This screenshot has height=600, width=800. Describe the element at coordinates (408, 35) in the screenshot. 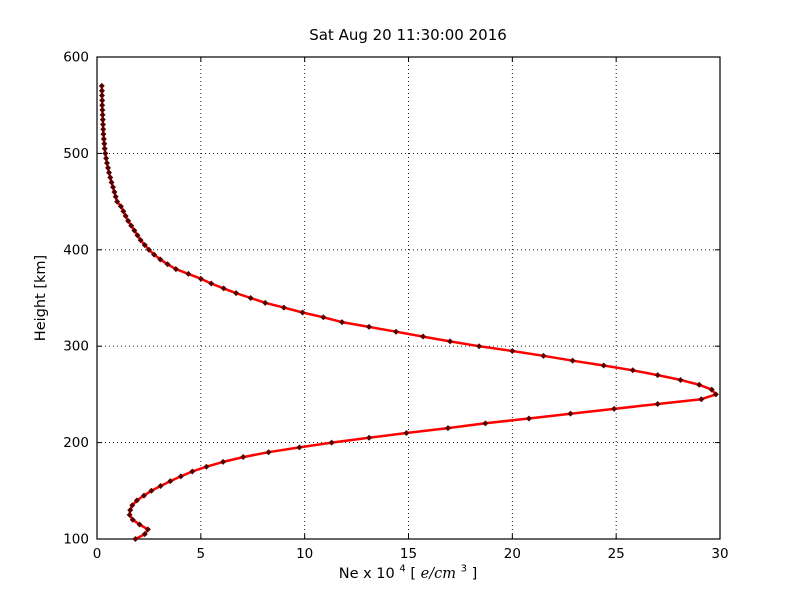

I see `chart-title: Sat Aug 20 11:30:00 2016` at that location.